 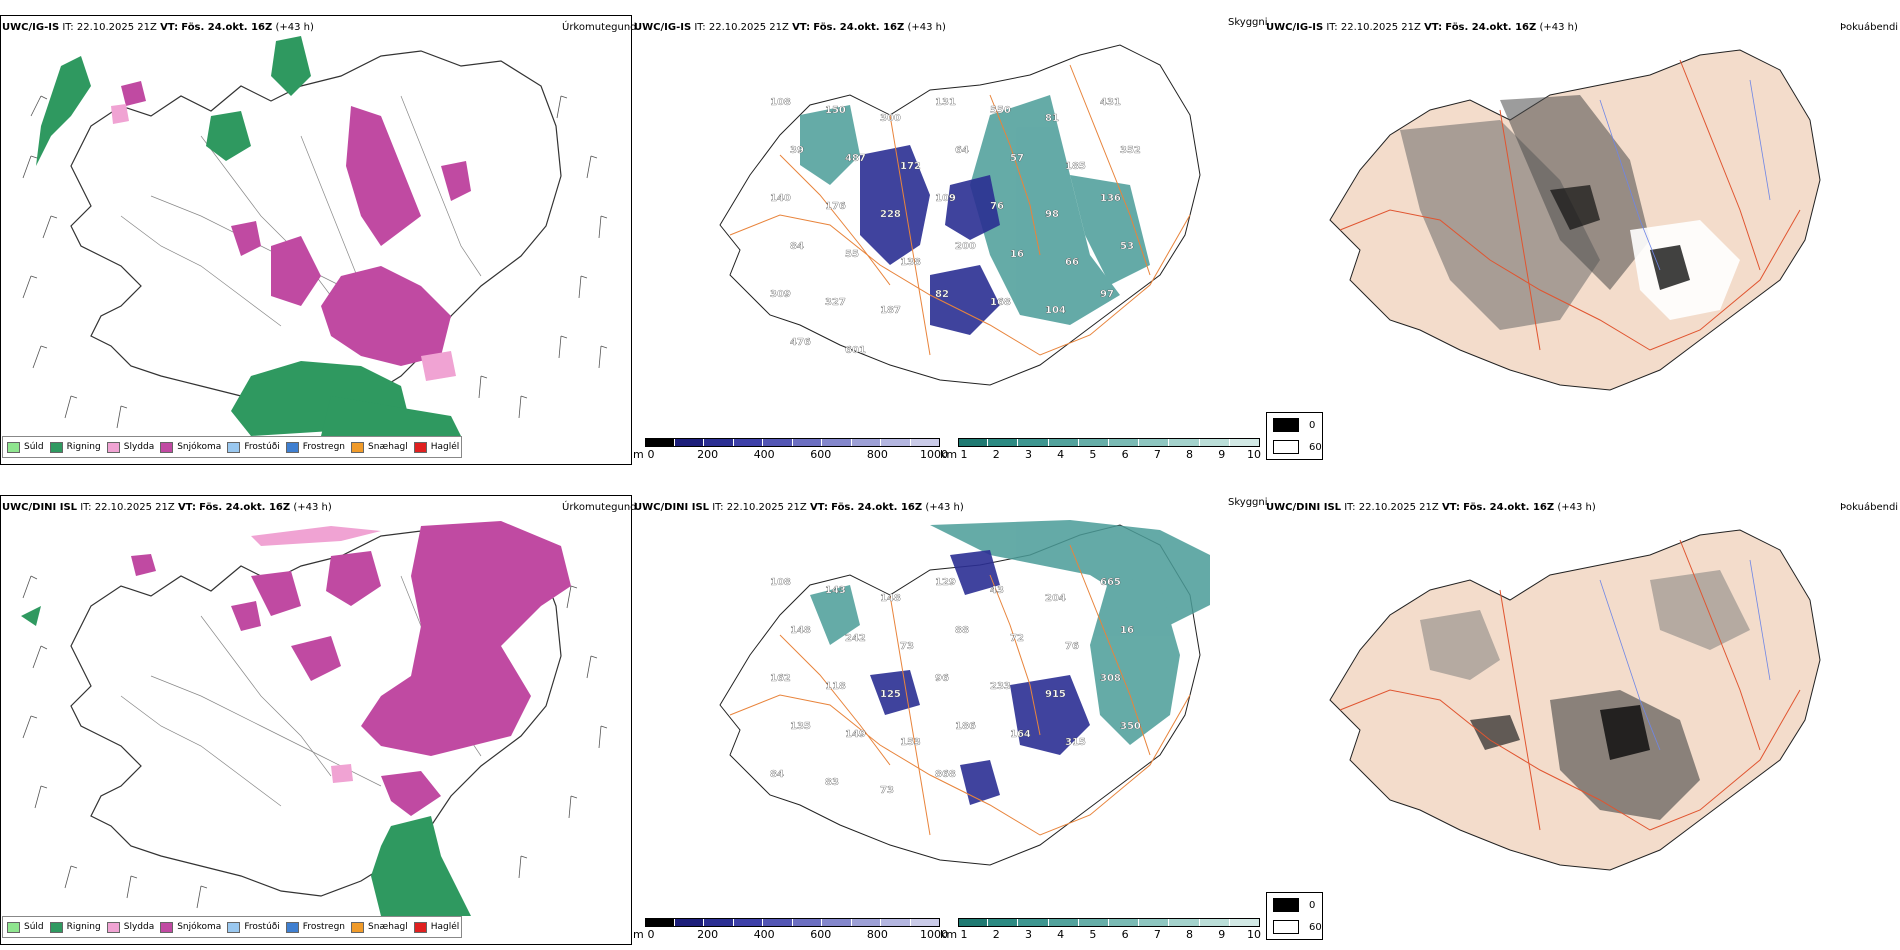 I want to click on visibility-value-label: 300, so click(x=890, y=118).